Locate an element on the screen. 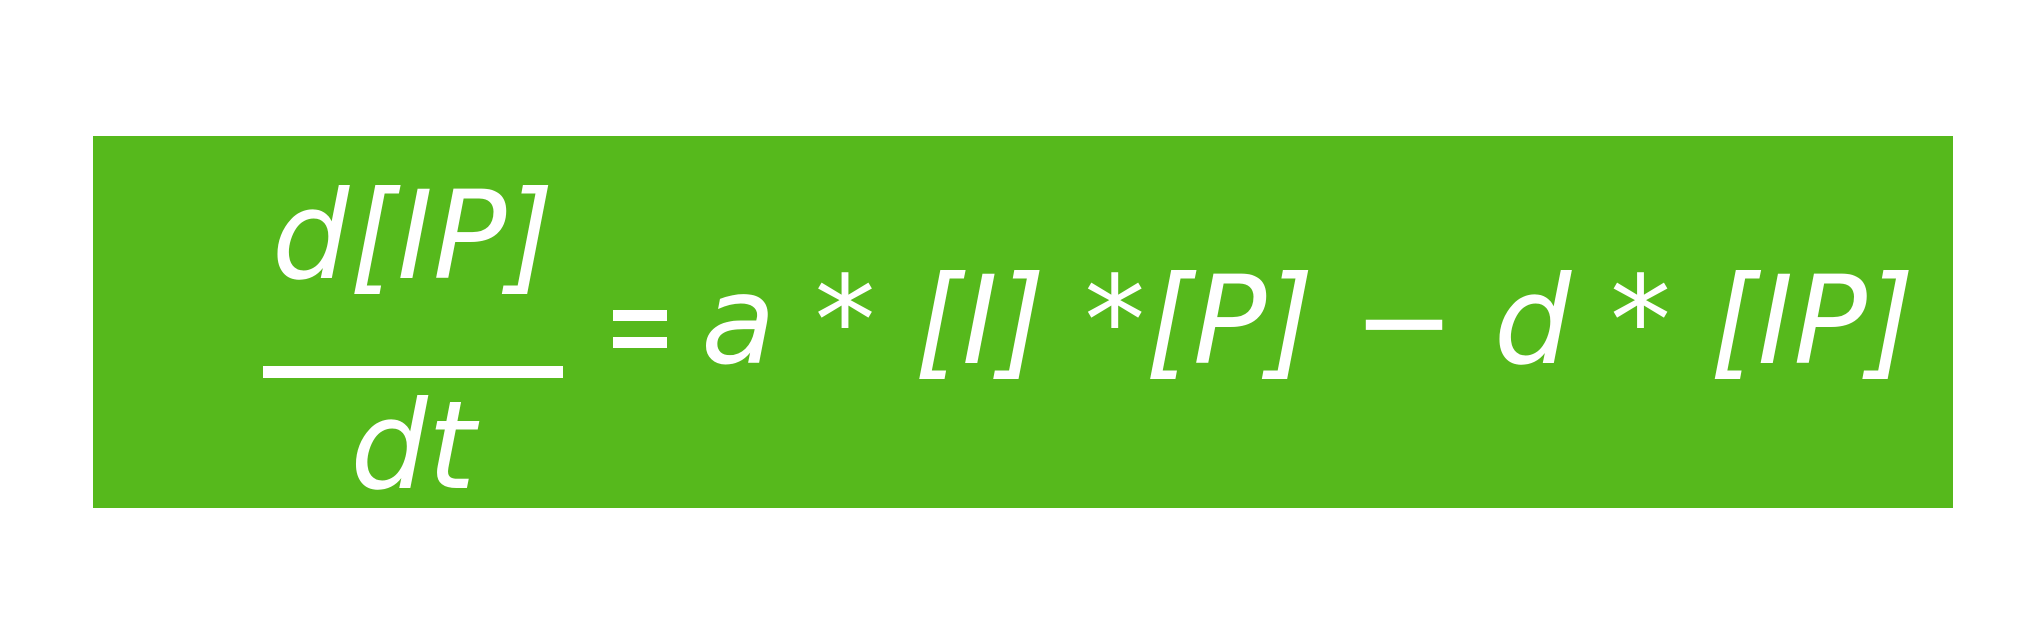 The width and height of the screenshot is (2044, 617). equals-sign is located at coordinates (640, 329).